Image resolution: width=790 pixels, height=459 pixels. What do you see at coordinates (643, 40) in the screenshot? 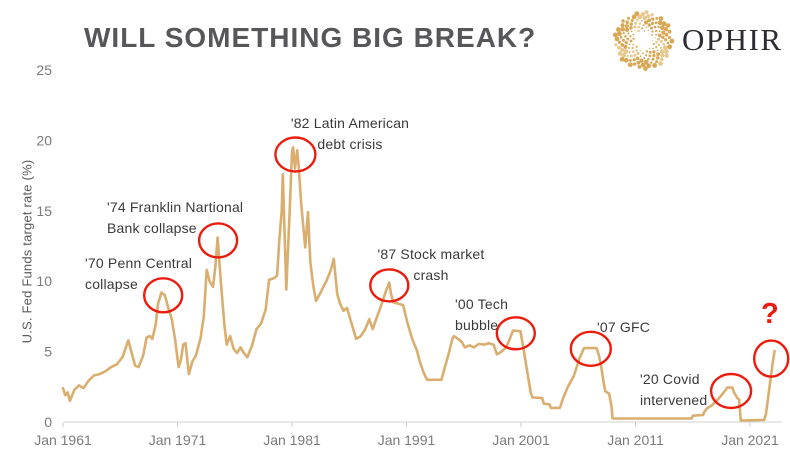
I see `ophir-logo-icon` at bounding box center [643, 40].